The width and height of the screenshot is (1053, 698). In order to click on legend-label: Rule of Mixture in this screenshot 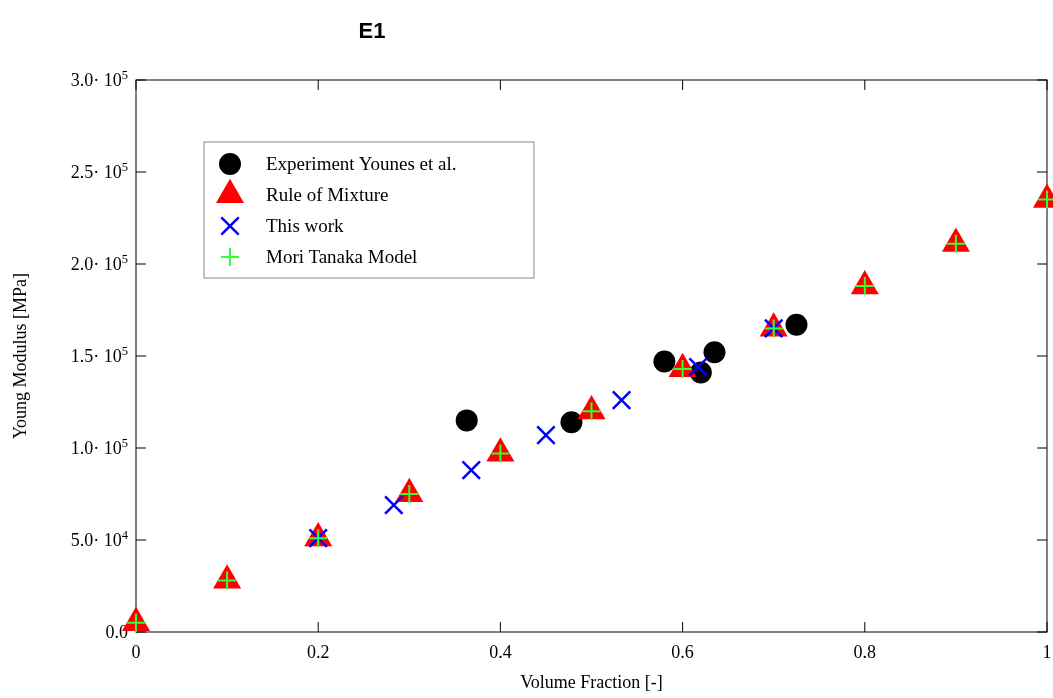, I will do `click(327, 194)`.